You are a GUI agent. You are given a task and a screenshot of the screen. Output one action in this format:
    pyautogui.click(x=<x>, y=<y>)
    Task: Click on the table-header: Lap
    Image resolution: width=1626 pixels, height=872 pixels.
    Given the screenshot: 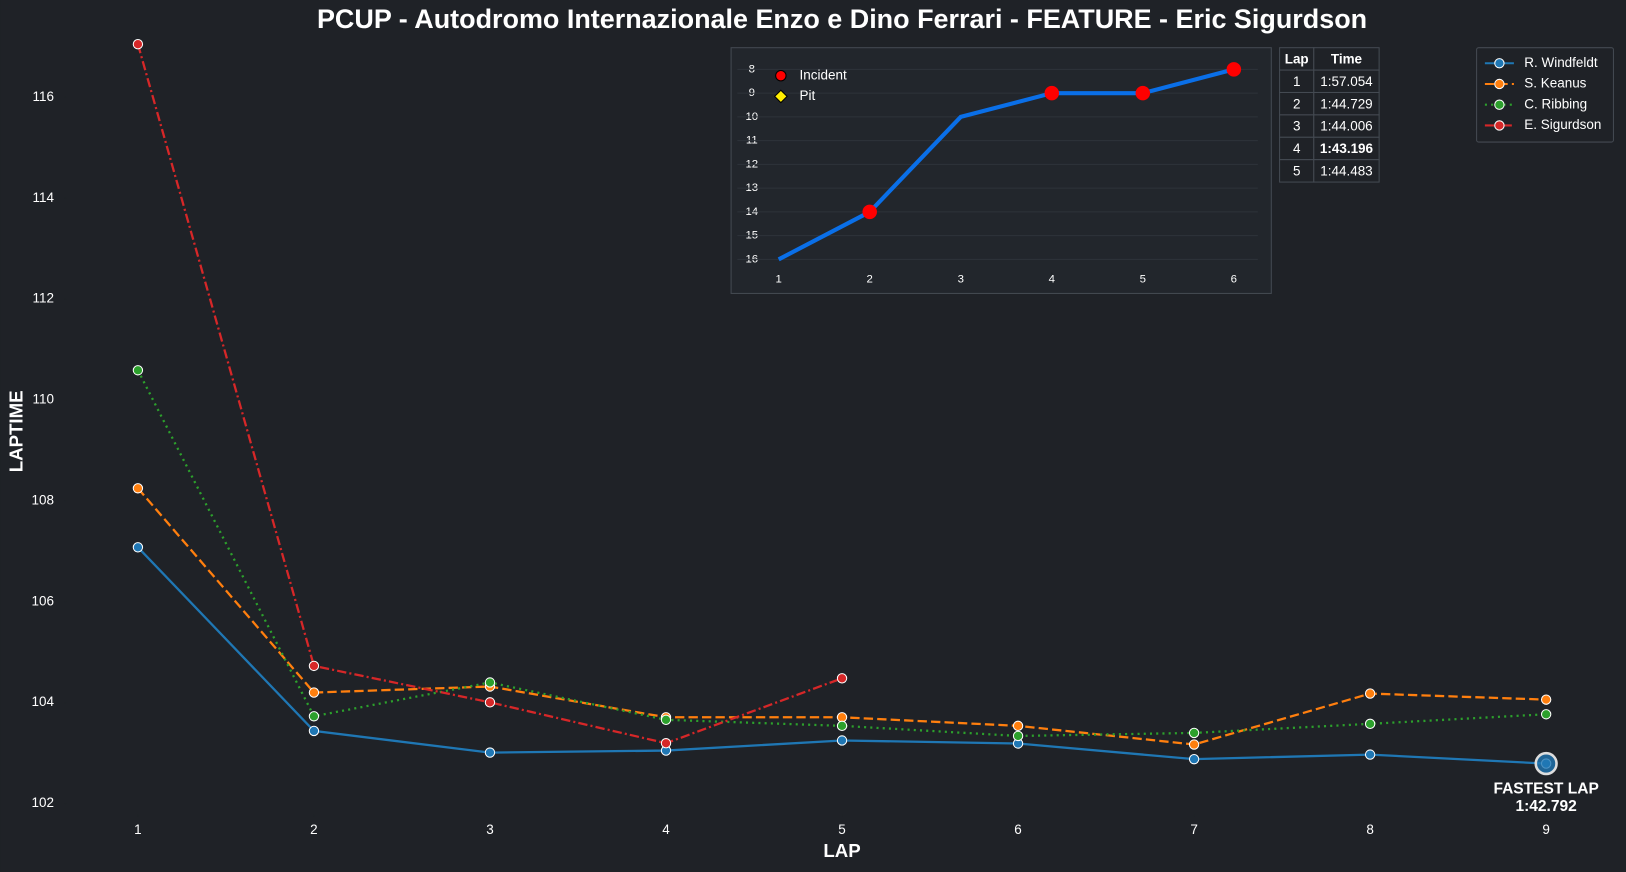 What is the action you would take?
    pyautogui.click(x=1297, y=58)
    